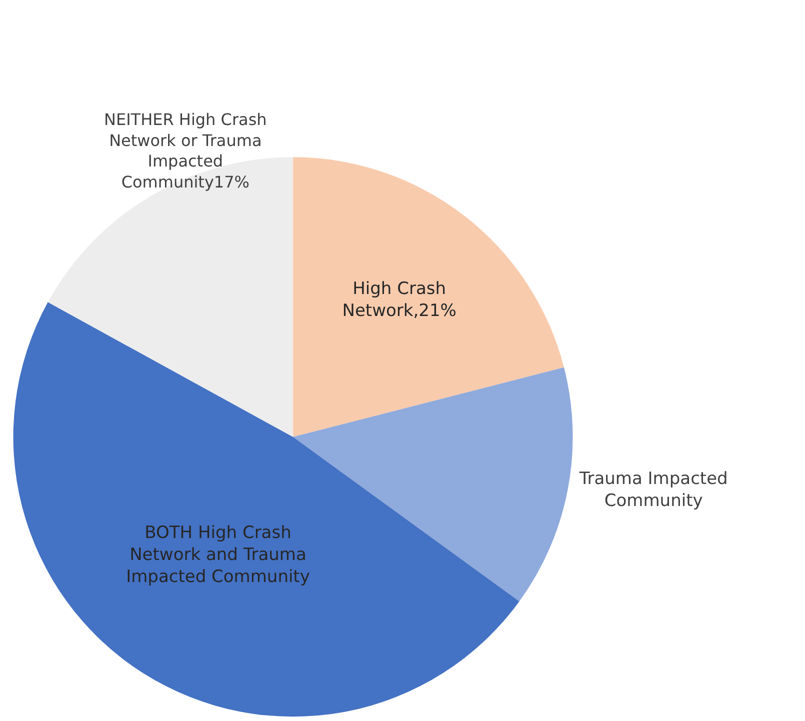  I want to click on slice-label: NEITHER High Crash Network or Trauma Impacted Community17%, so click(185, 151).